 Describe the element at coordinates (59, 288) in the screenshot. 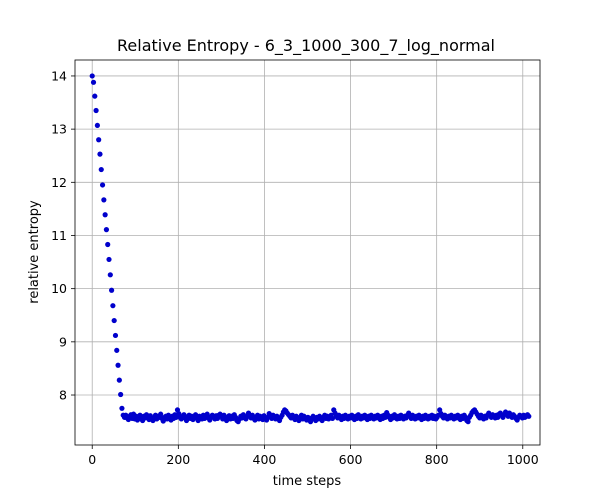

I see `y-tick-label: 10` at that location.